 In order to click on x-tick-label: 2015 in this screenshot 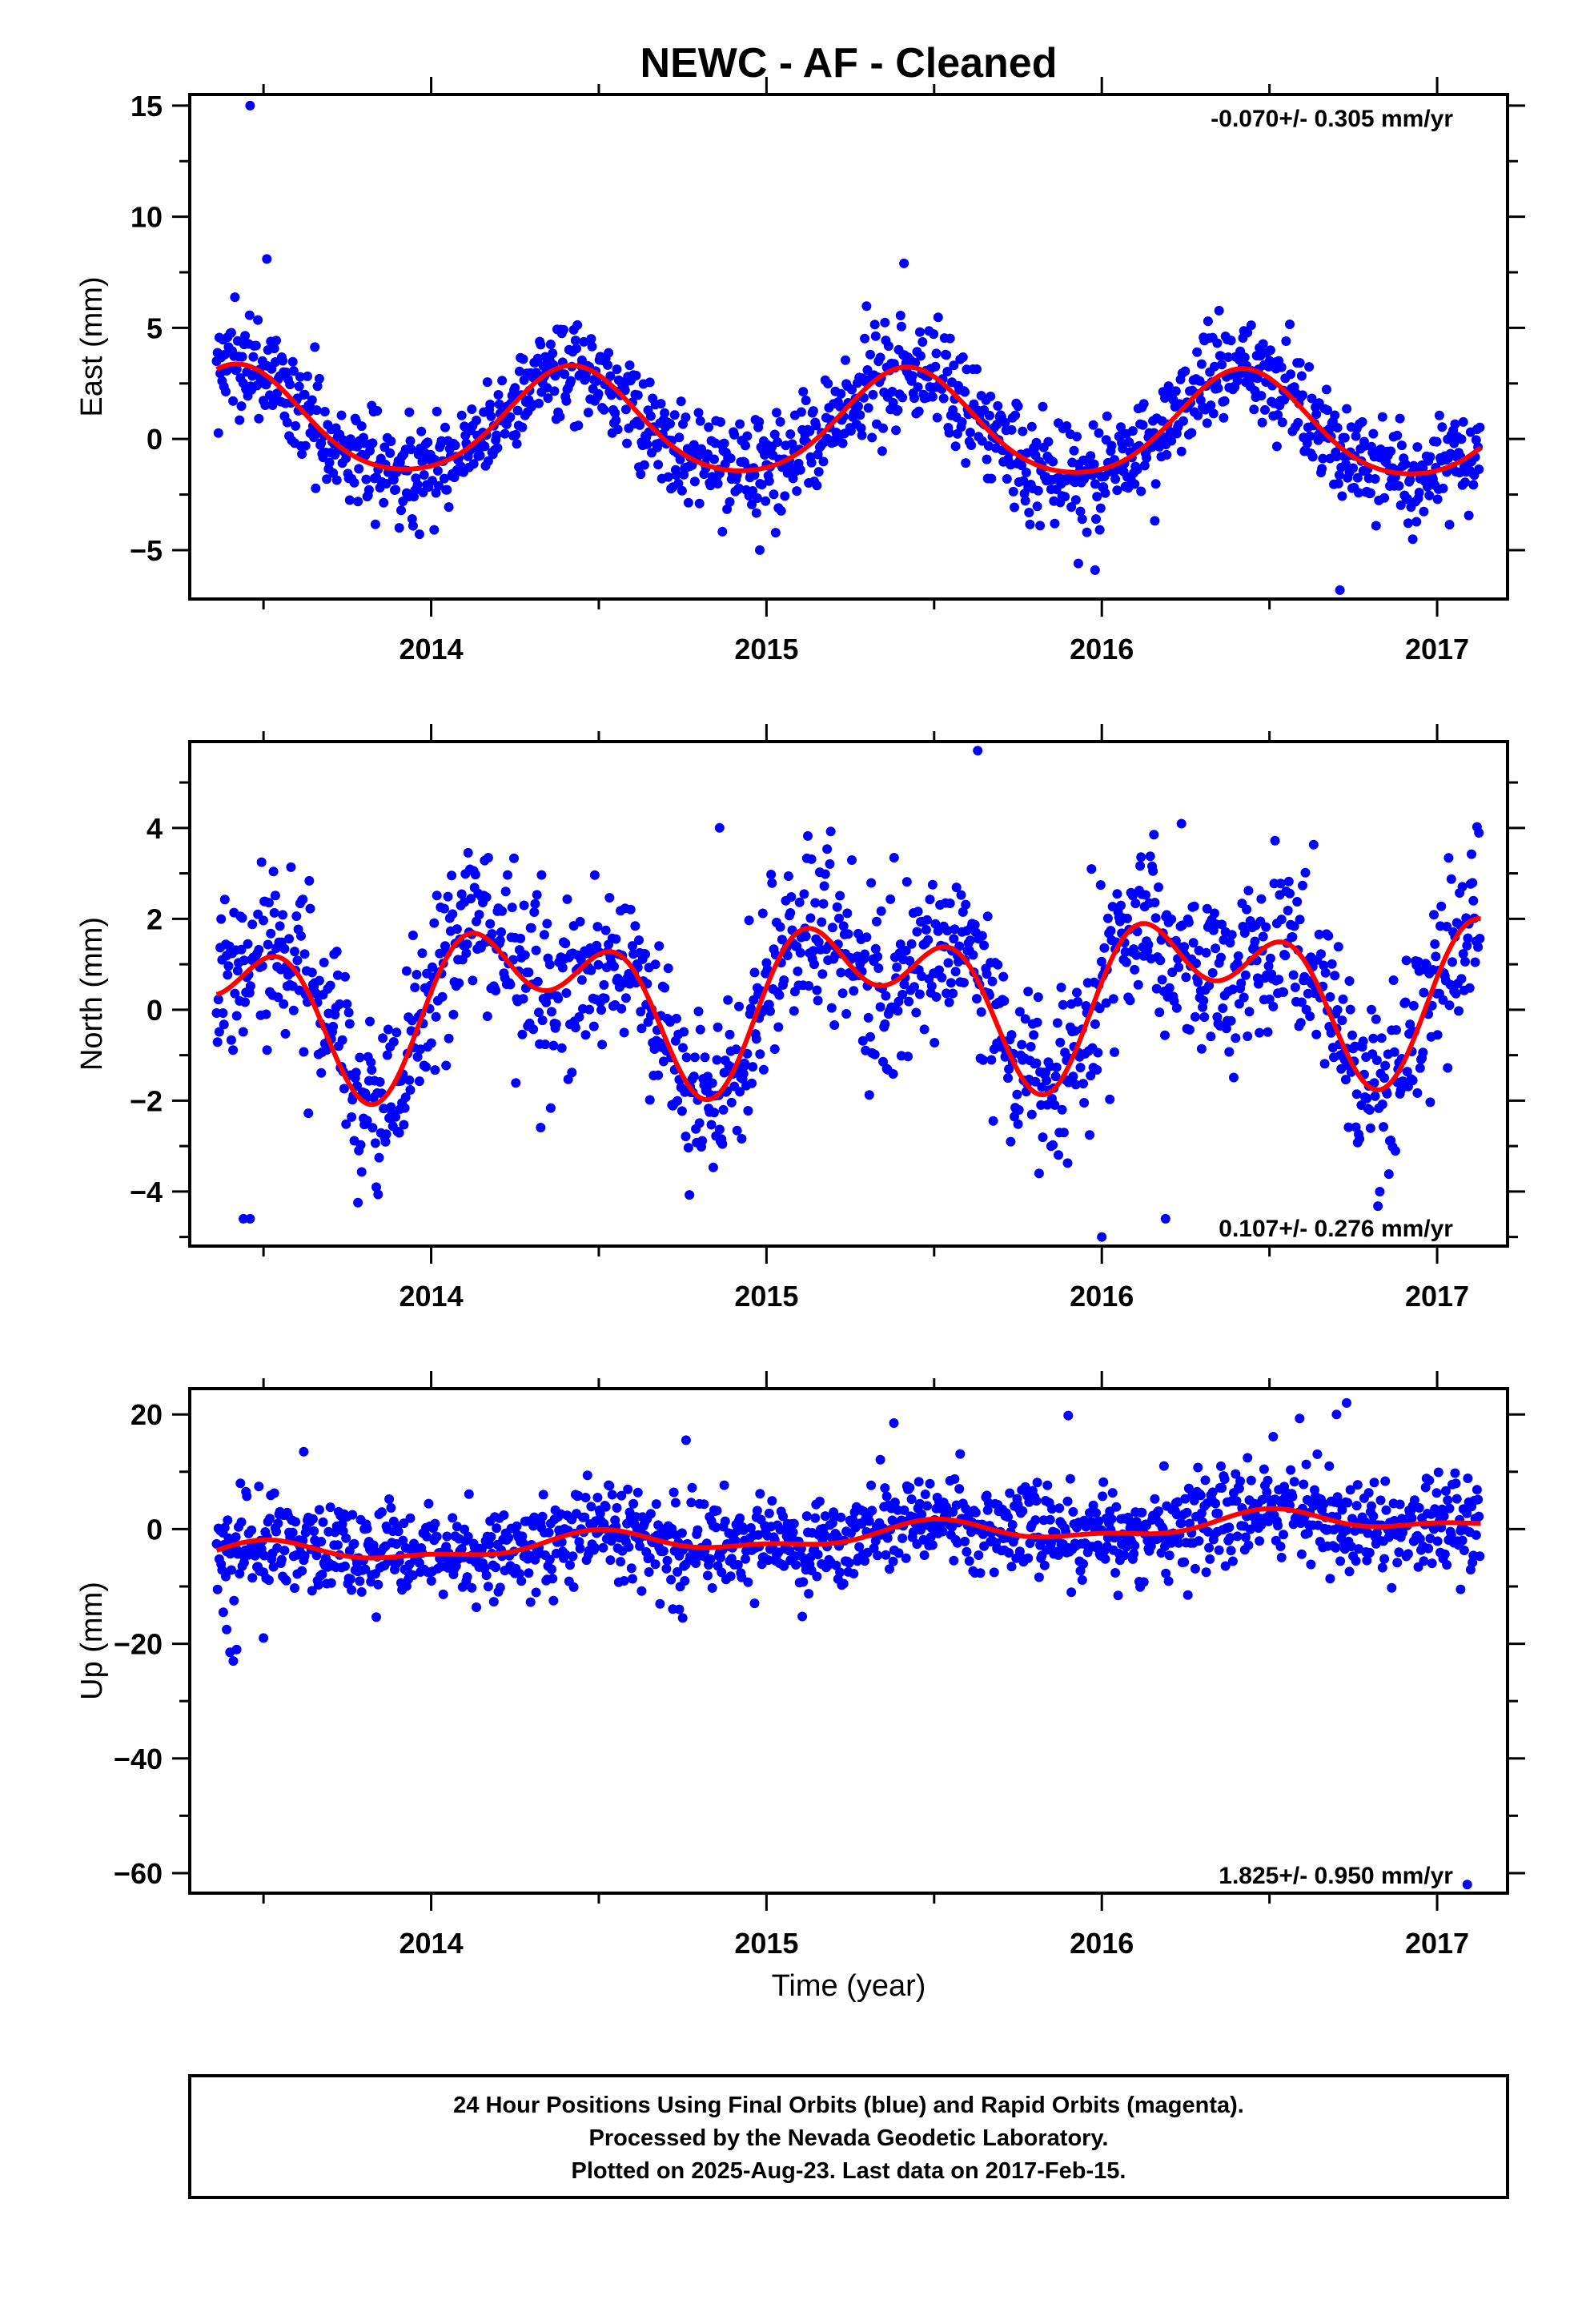, I will do `click(766, 1296)`.